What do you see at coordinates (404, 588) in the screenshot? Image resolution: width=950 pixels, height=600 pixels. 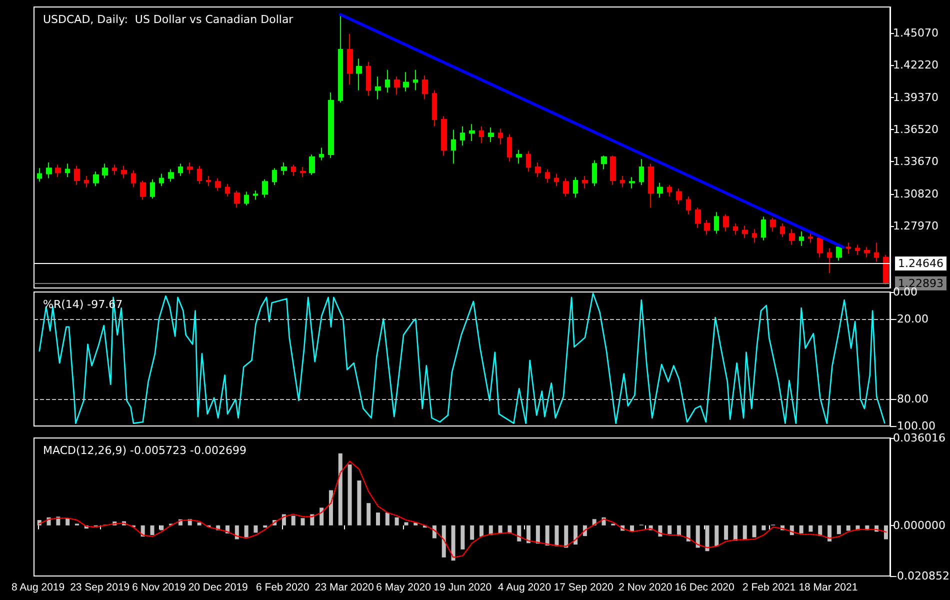 I see `x-tick-label: 6 May 2020` at bounding box center [404, 588].